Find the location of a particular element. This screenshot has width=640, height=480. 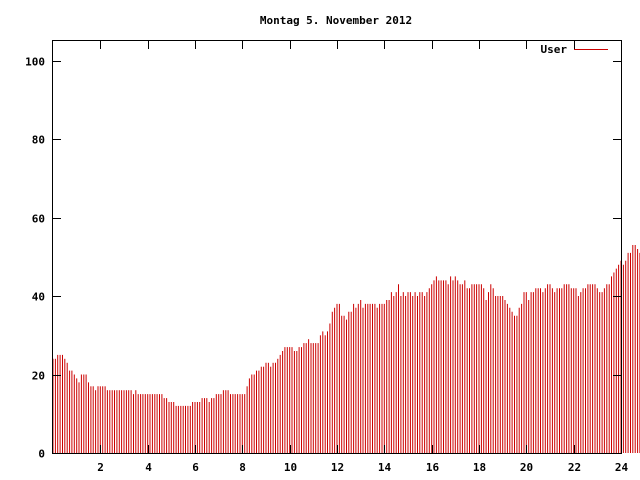

x-tick-label: 20 is located at coordinates (526, 467).